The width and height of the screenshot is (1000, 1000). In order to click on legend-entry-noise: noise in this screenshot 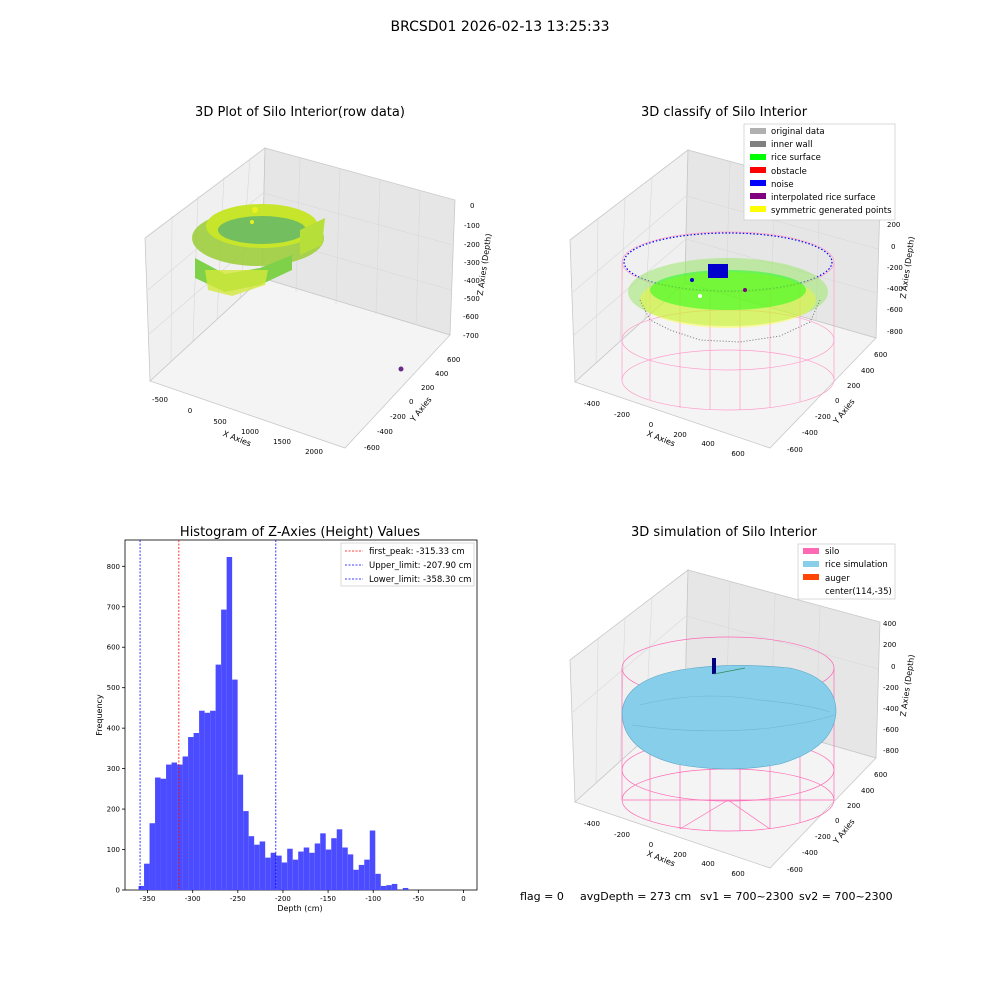, I will do `click(772, 185)`.